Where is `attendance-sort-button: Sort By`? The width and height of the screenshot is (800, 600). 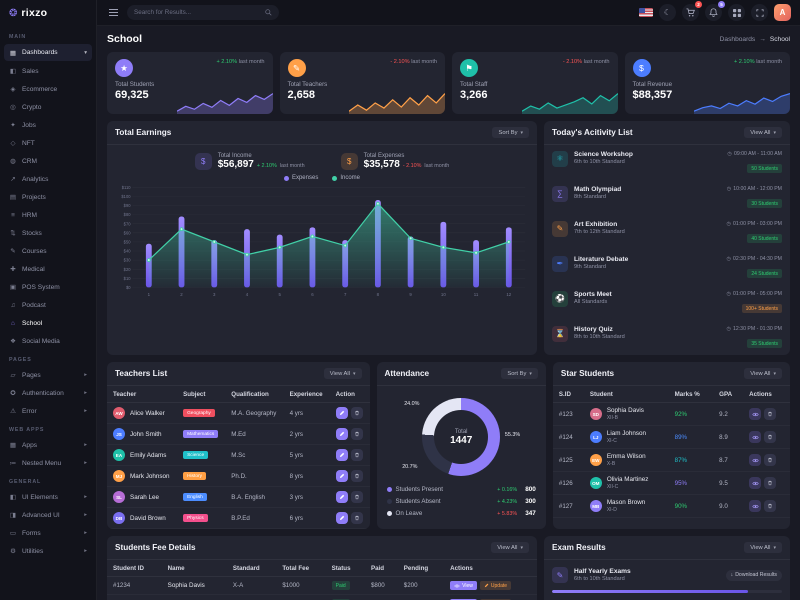
attendance-sort-button: Sort By is located at coordinates (519, 373).